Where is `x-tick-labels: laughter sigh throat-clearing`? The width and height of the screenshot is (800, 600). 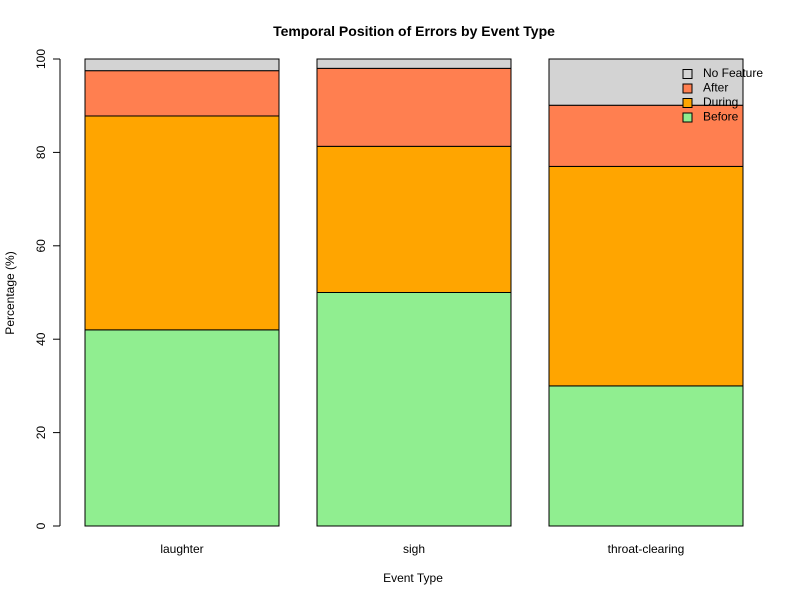
x-tick-labels: laughter sigh throat-clearing is located at coordinates (422, 549).